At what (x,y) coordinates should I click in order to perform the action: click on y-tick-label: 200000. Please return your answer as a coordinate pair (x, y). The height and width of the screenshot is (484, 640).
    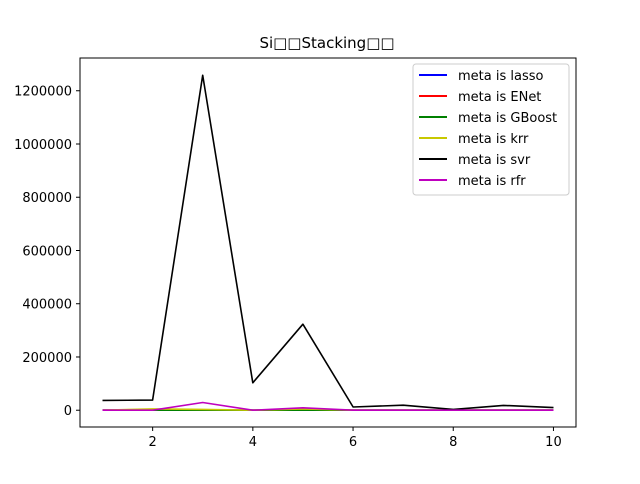
    Looking at the image, I should click on (47, 358).